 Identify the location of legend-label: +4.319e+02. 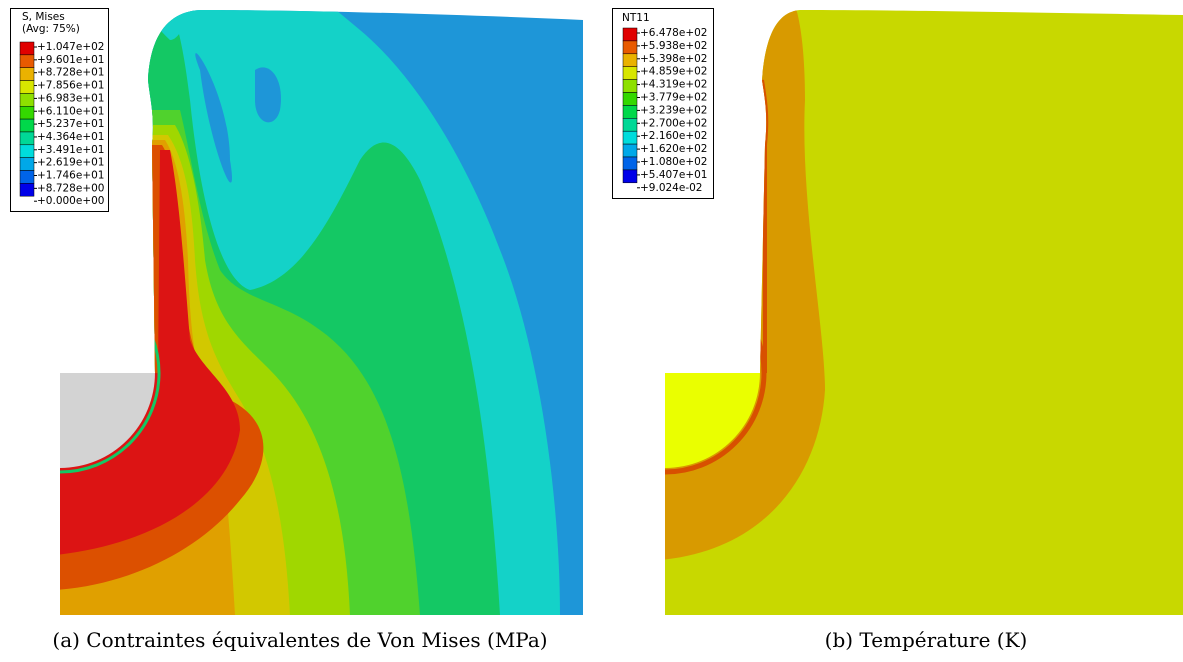
(673, 85).